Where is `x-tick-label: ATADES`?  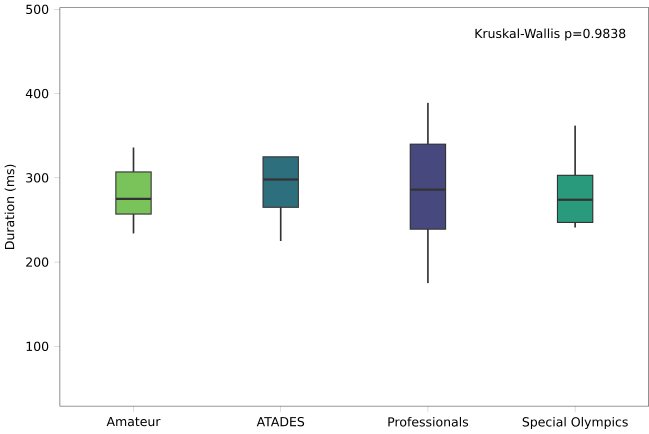 x-tick-label: ATADES is located at coordinates (280, 422).